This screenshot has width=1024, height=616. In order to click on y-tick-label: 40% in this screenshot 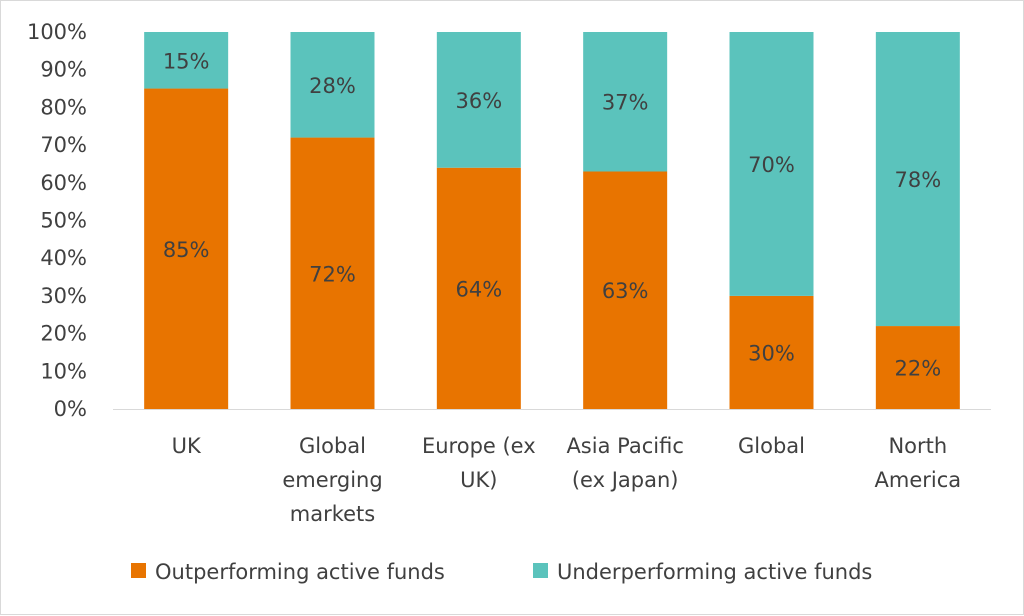, I will do `click(63, 258)`.